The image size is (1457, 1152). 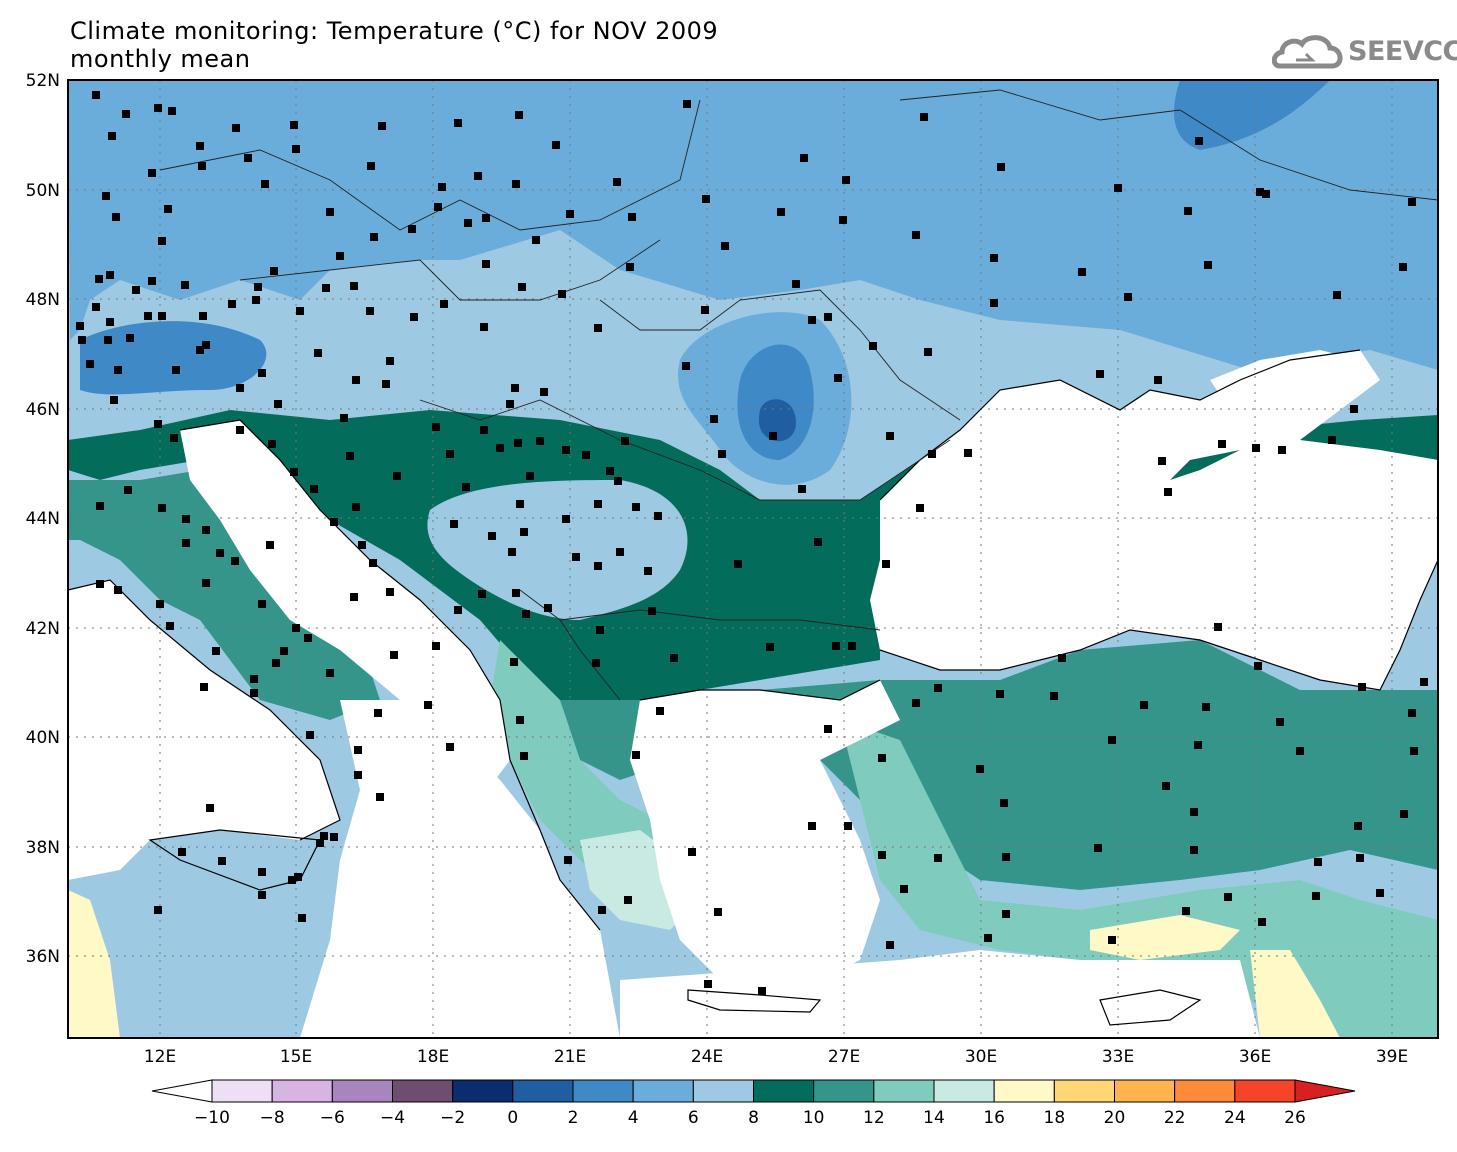 What do you see at coordinates (204, 730) in the screenshot?
I see `tyrrhenian-sea` at bounding box center [204, 730].